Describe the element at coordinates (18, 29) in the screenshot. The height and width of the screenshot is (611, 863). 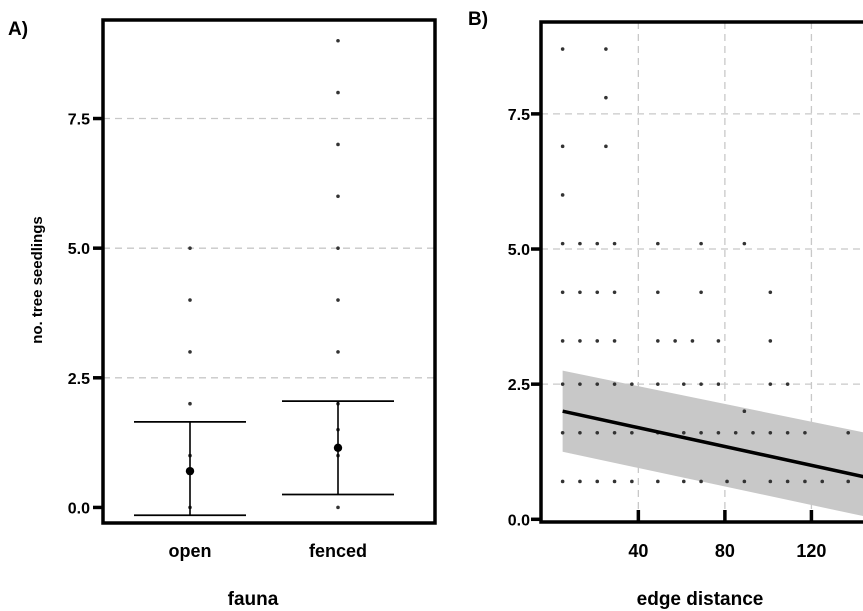
I see `panel-a-label: A)` at that location.